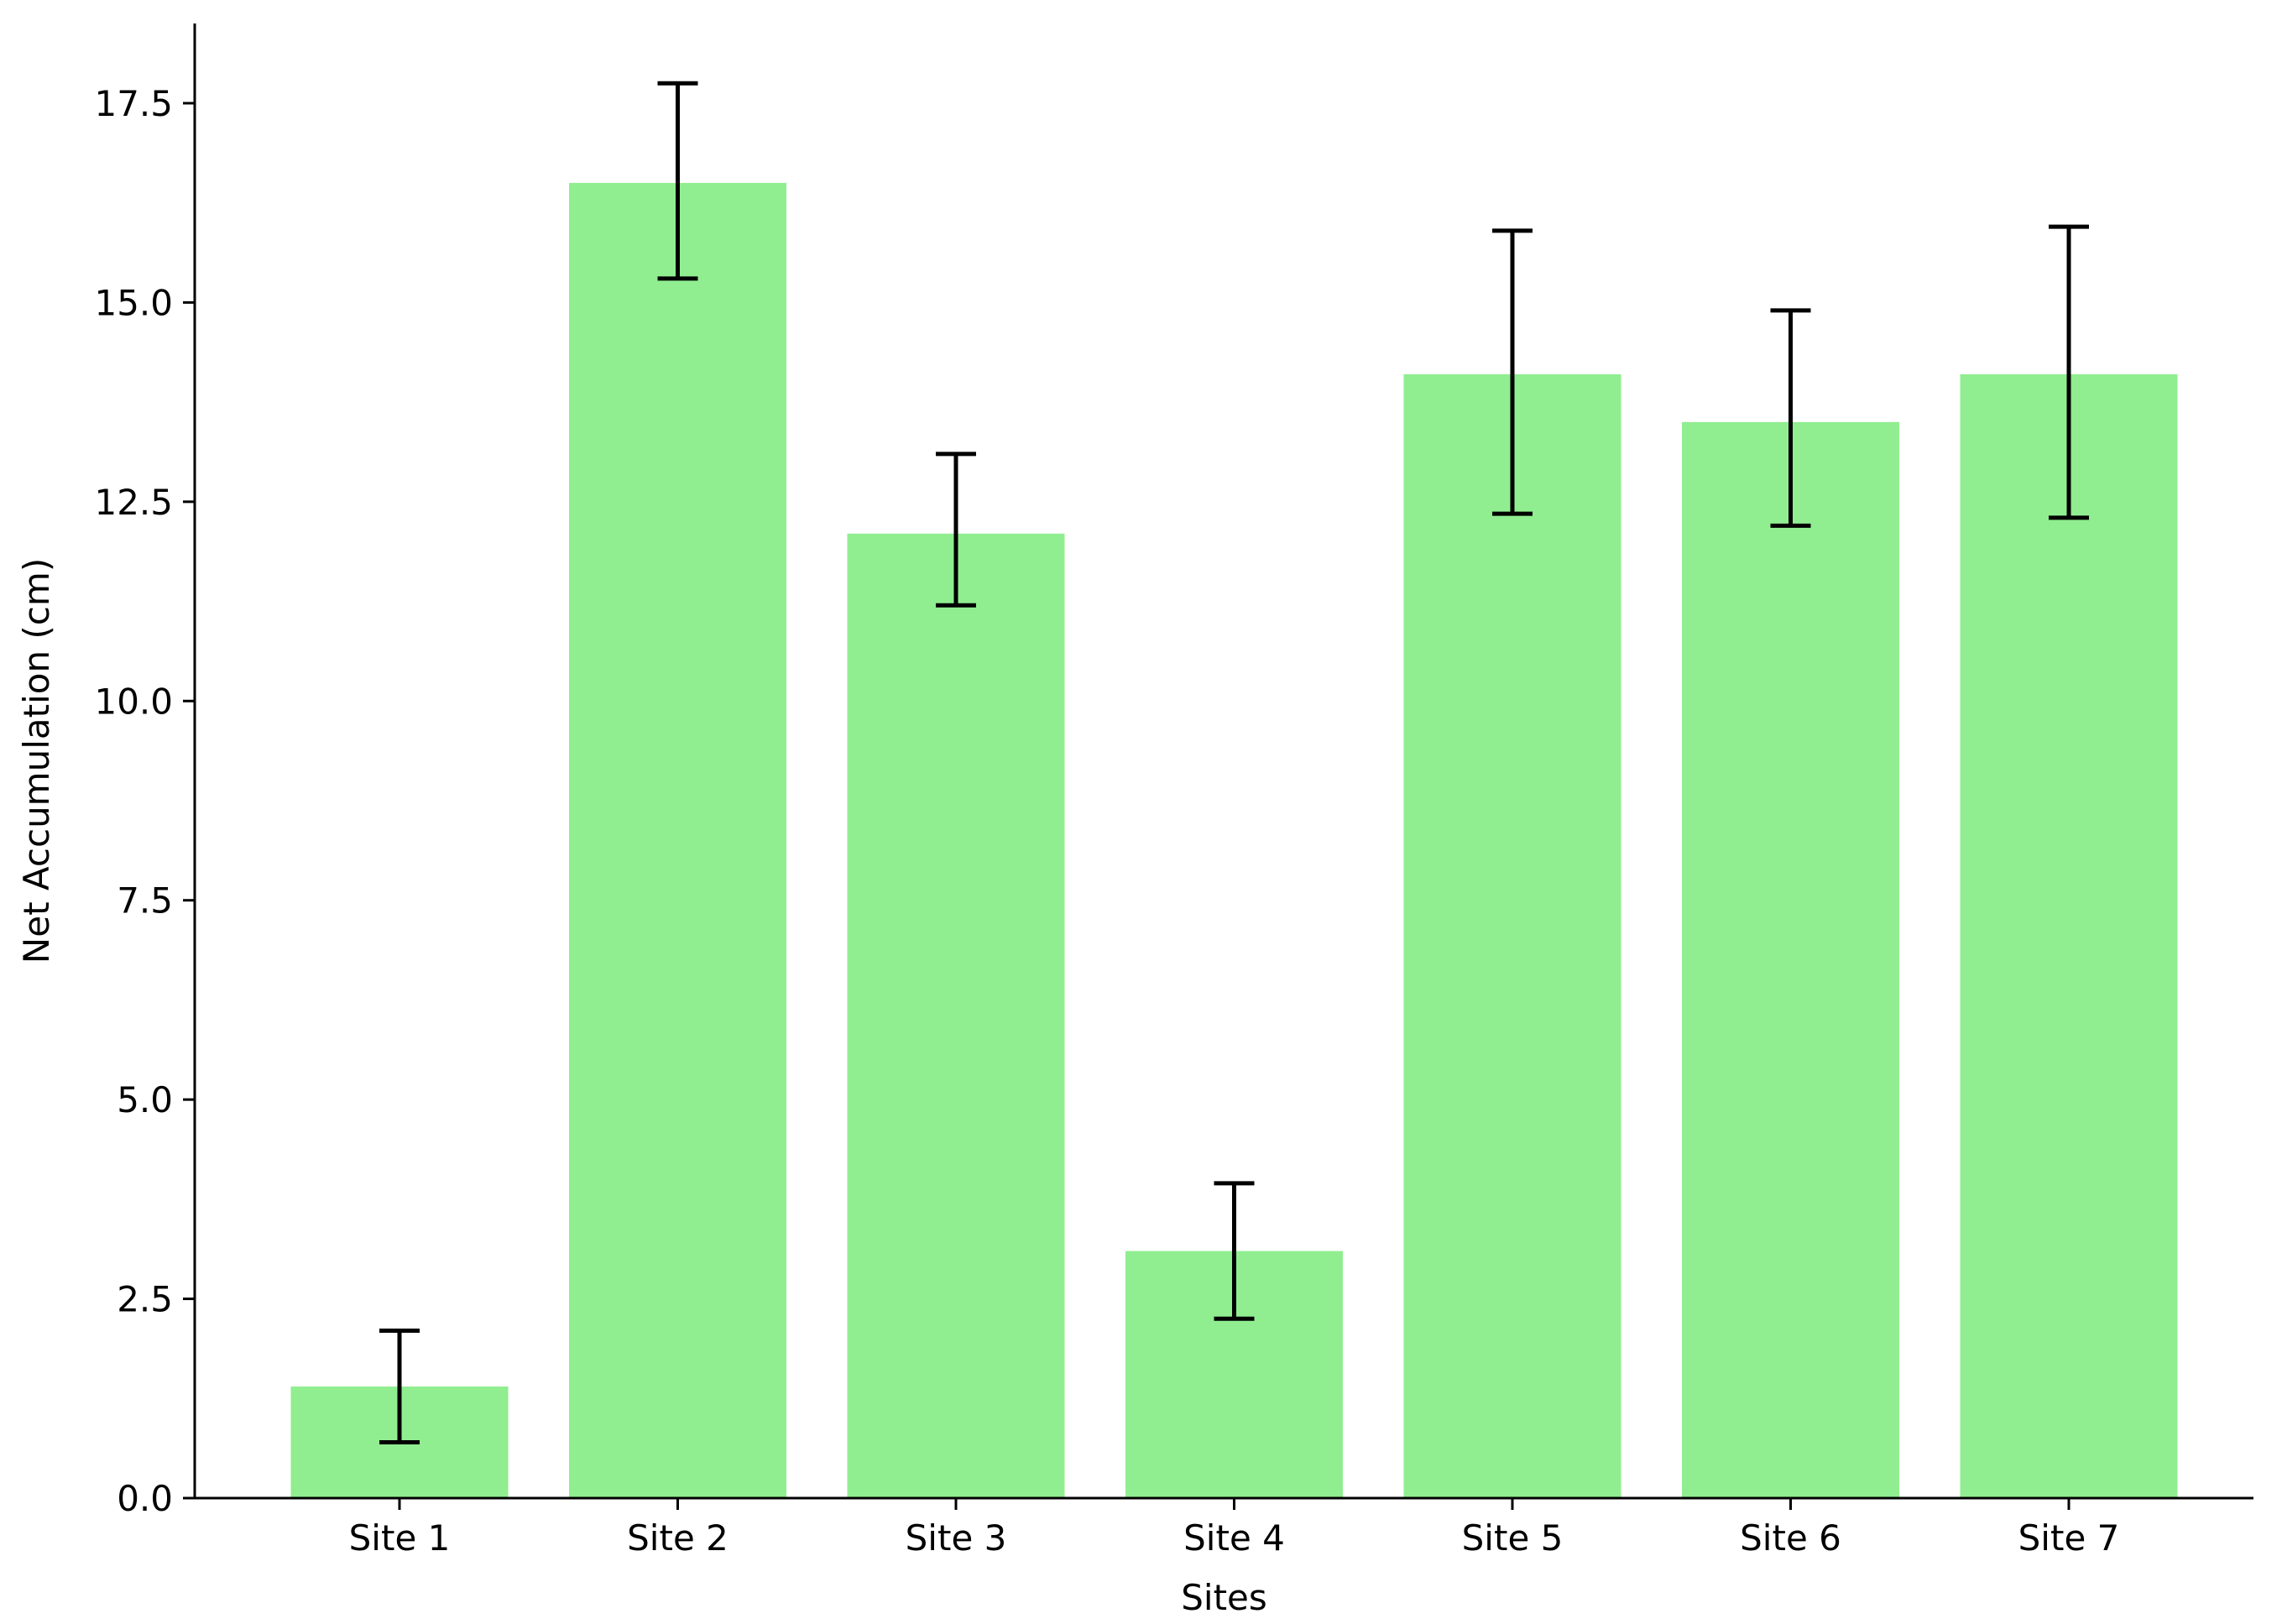 The width and height of the screenshot is (2282, 1624). Describe the element at coordinates (36, 760) in the screenshot. I see `y-axis-label: Net Accumulation (cm)` at that location.